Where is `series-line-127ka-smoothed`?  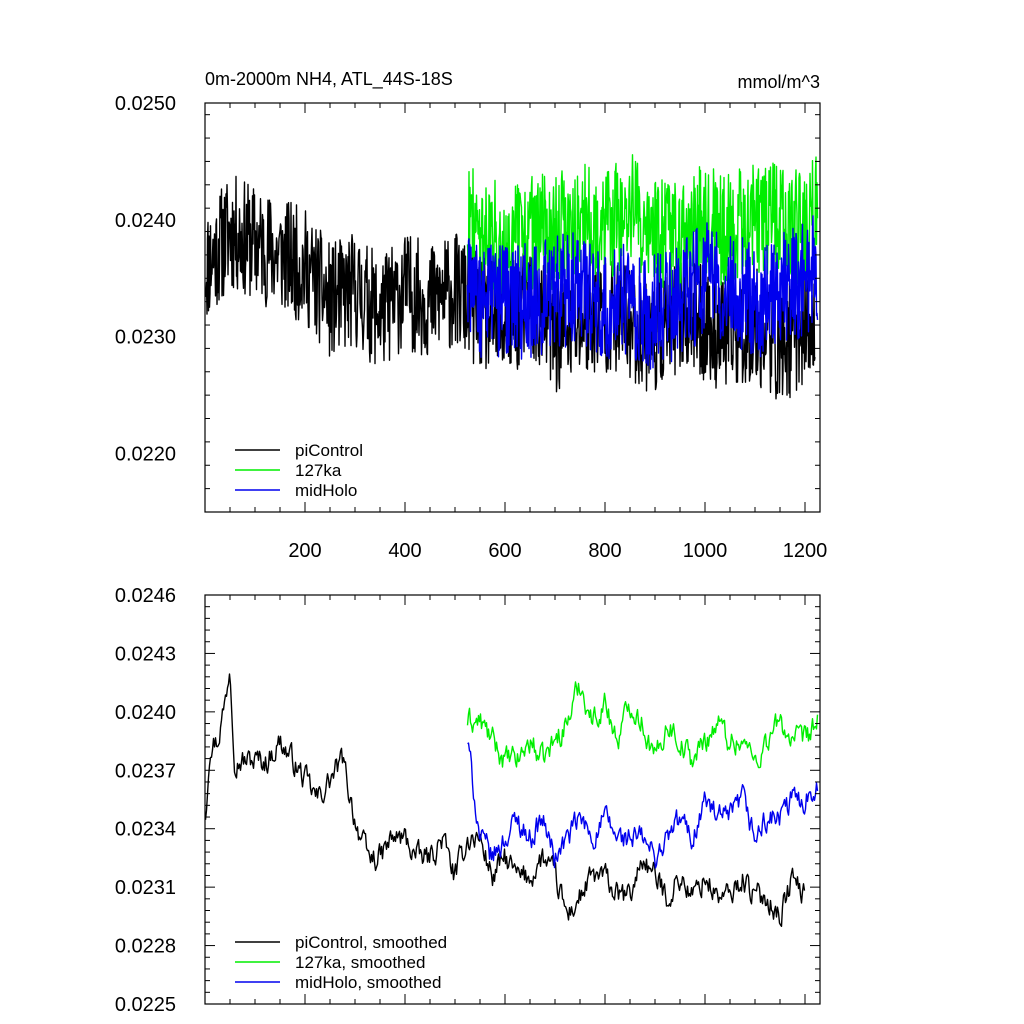 series-line-127ka-smoothed is located at coordinates (642, 725).